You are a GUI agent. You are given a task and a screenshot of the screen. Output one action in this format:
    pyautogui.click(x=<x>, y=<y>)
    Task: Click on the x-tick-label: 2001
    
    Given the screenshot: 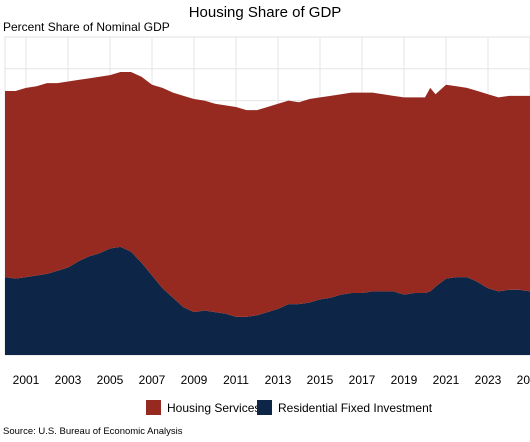 What is the action you would take?
    pyautogui.click(x=26, y=380)
    